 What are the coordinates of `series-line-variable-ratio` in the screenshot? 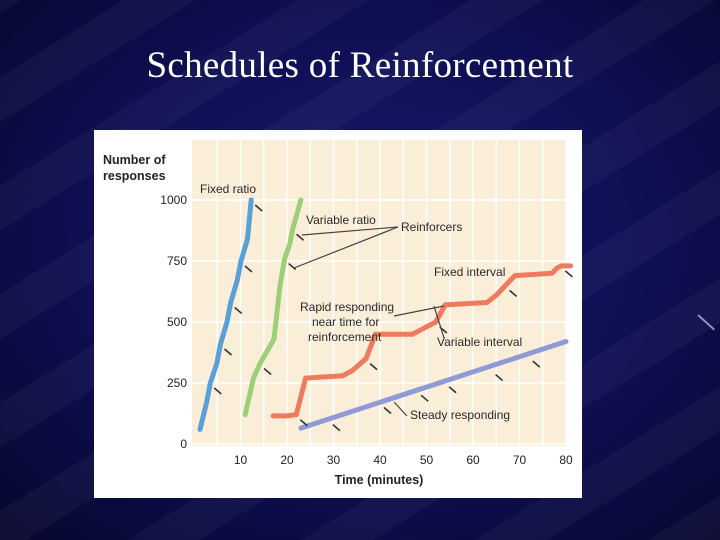 It's located at (273, 307).